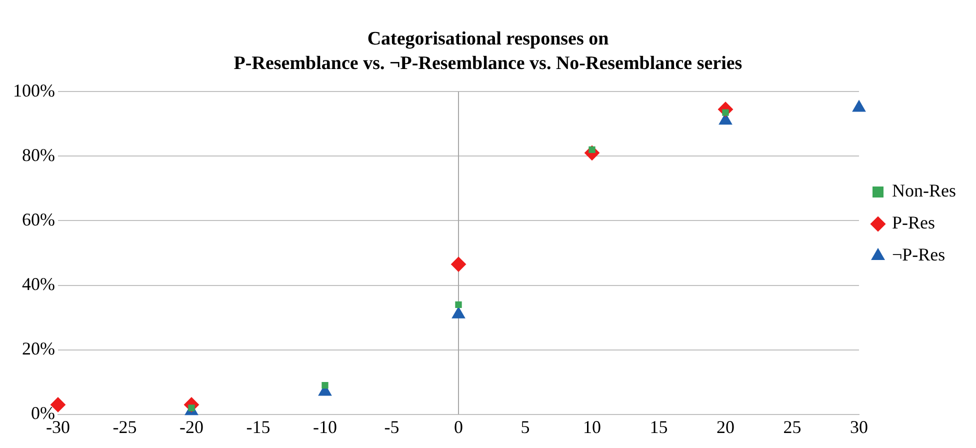  I want to click on x-tick-label: -20, so click(191, 426).